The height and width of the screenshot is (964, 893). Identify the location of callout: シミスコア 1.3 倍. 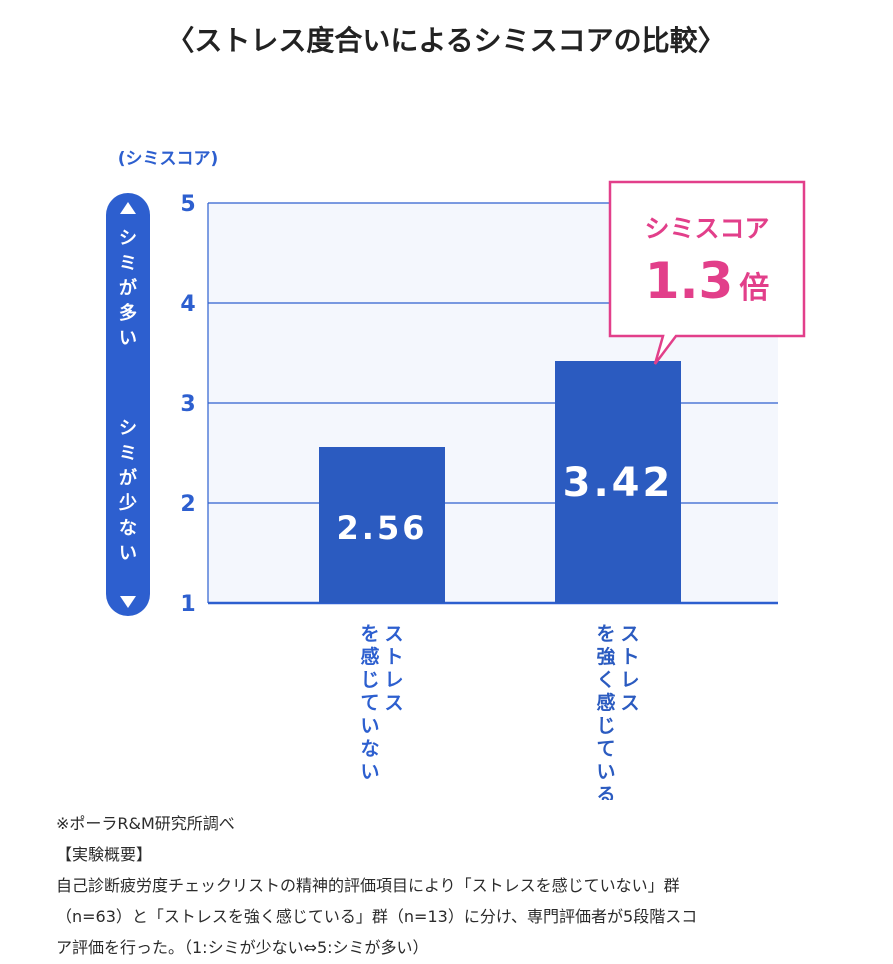
(707, 272).